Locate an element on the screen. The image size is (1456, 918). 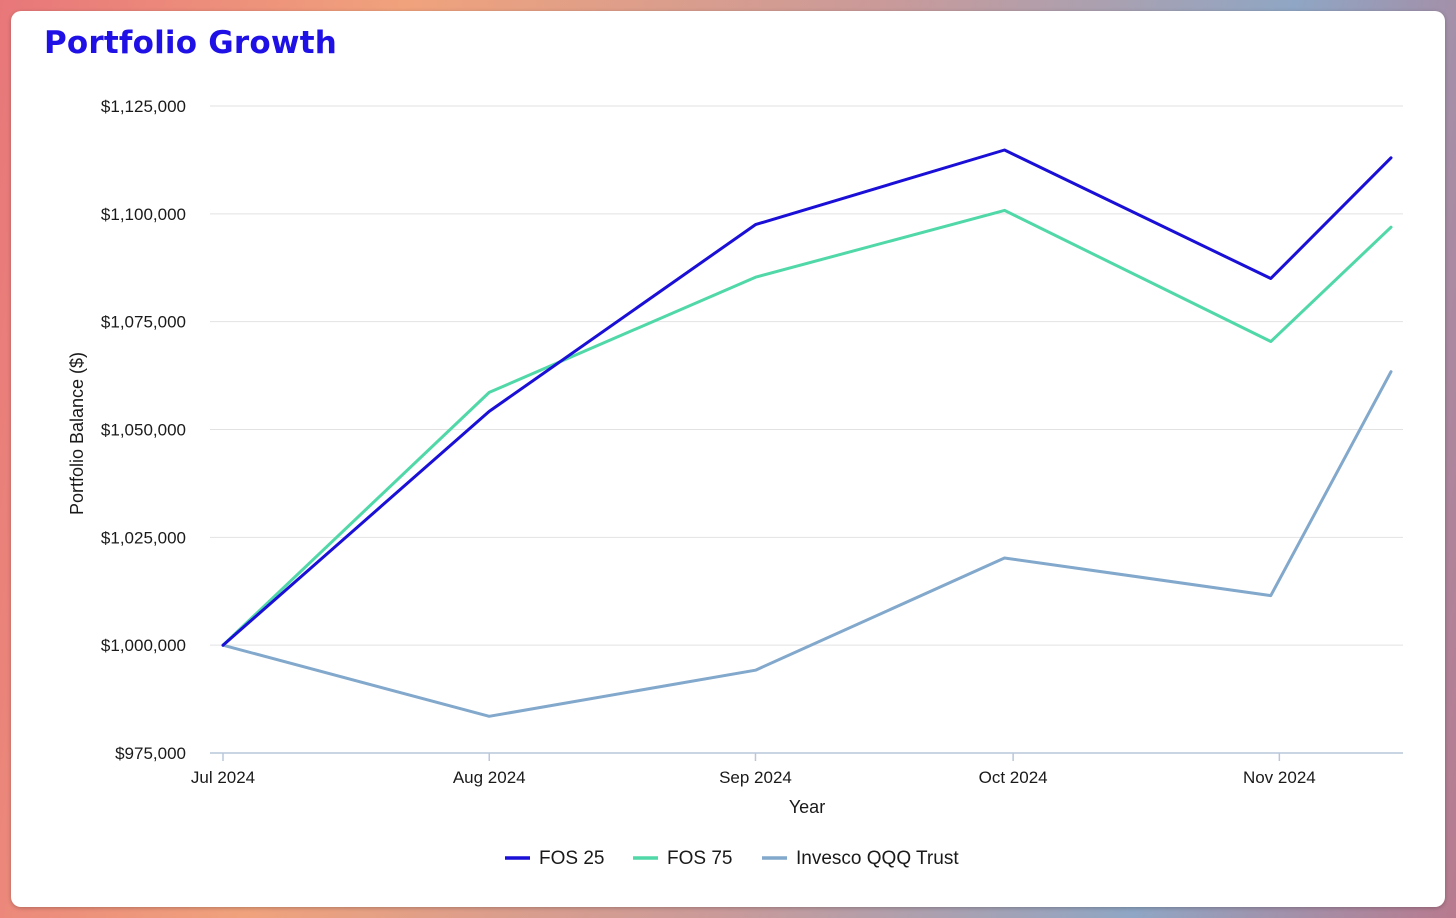
axes is located at coordinates (806, 756).